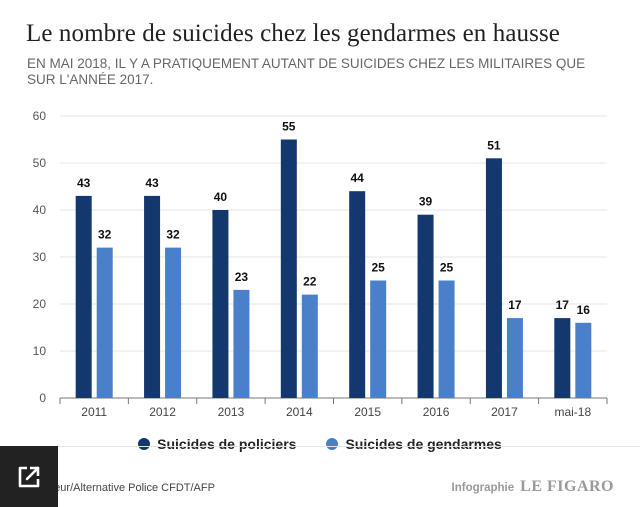 The height and width of the screenshot is (507, 640). What do you see at coordinates (515, 305) in the screenshot?
I see `data-label-gendarmes: 17` at bounding box center [515, 305].